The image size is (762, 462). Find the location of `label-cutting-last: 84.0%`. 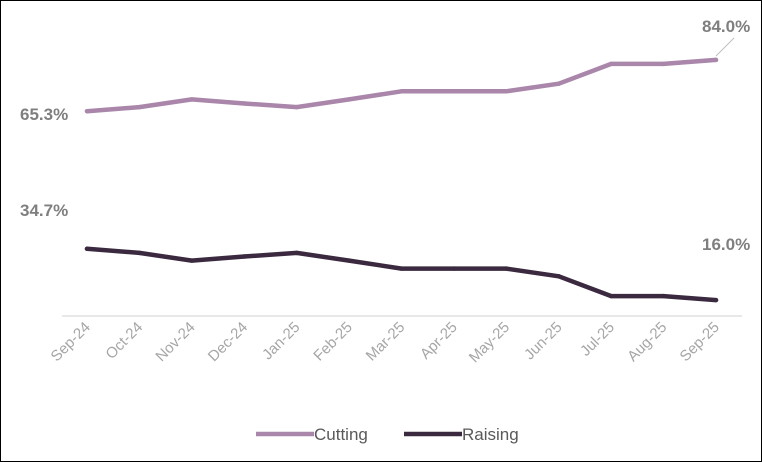

label-cutting-last: 84.0% is located at coordinates (726, 26).